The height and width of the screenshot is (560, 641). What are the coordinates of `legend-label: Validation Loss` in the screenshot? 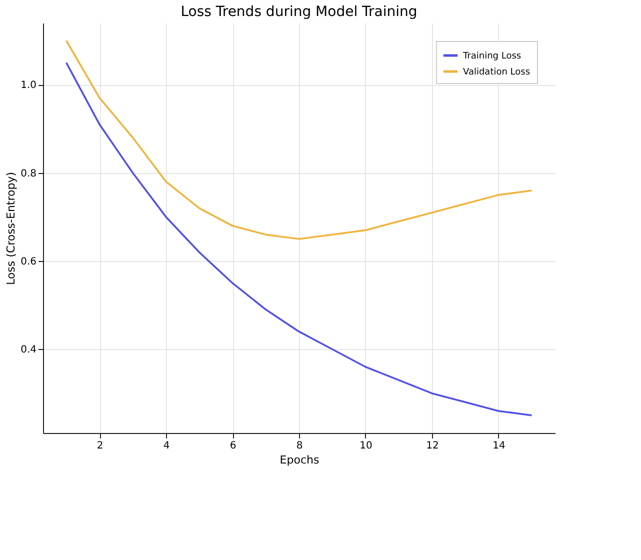 It's located at (496, 73).